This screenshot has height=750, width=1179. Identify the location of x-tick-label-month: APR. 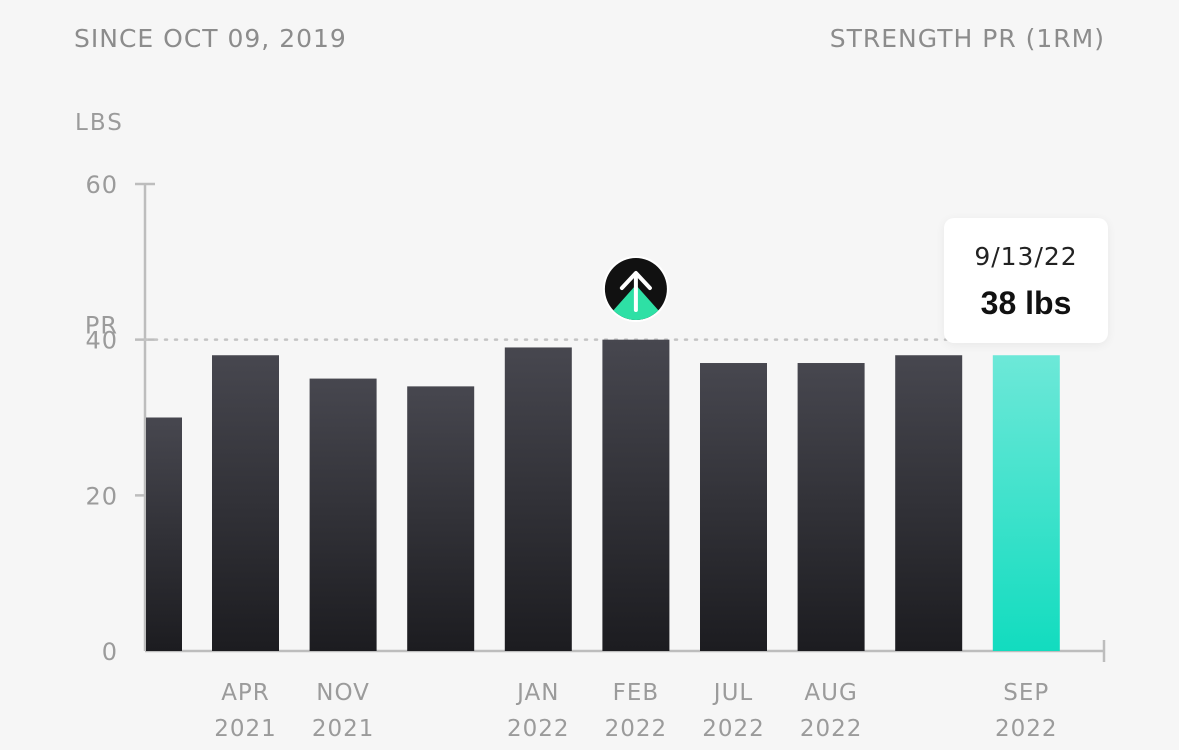
(245, 693).